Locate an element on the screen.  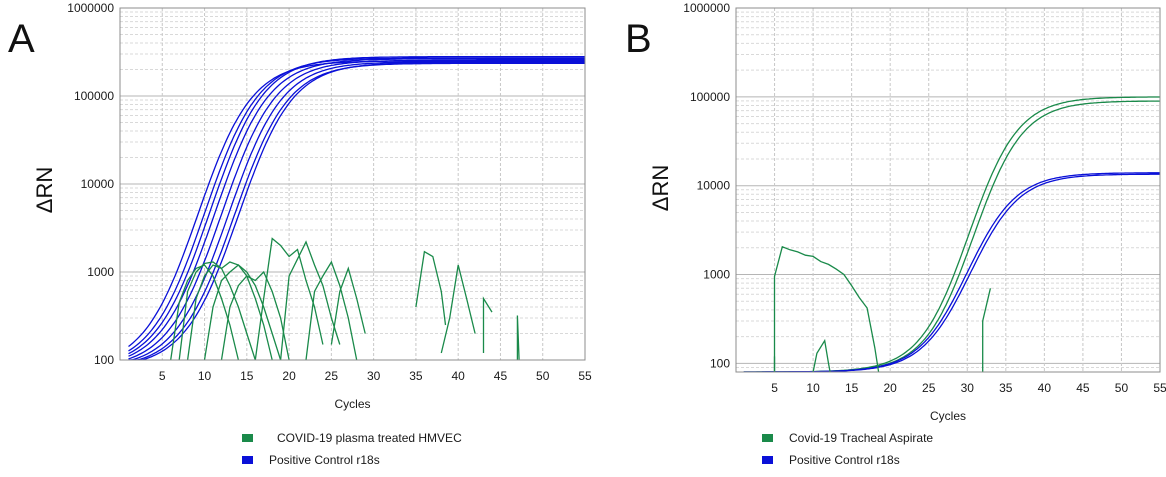
panel-label: B is located at coordinates (638, 39).